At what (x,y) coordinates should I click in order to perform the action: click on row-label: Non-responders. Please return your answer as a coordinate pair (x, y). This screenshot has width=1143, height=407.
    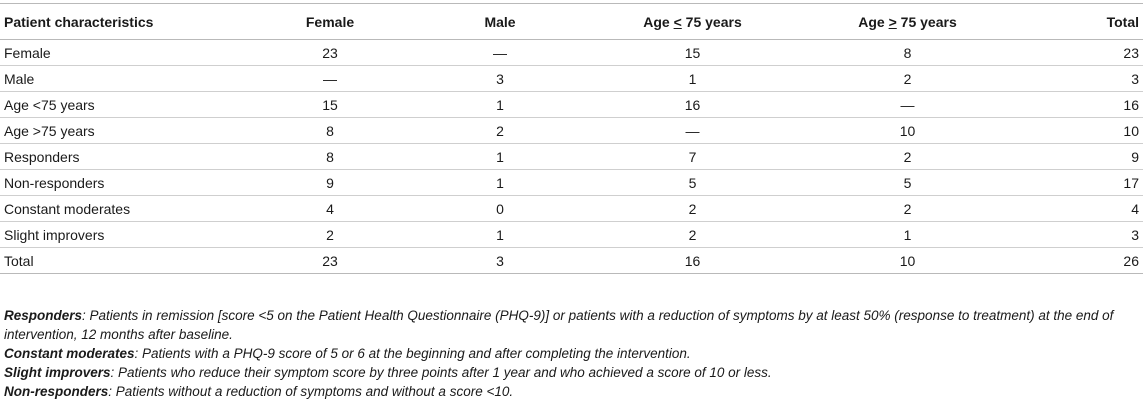
    Looking at the image, I should click on (122, 182).